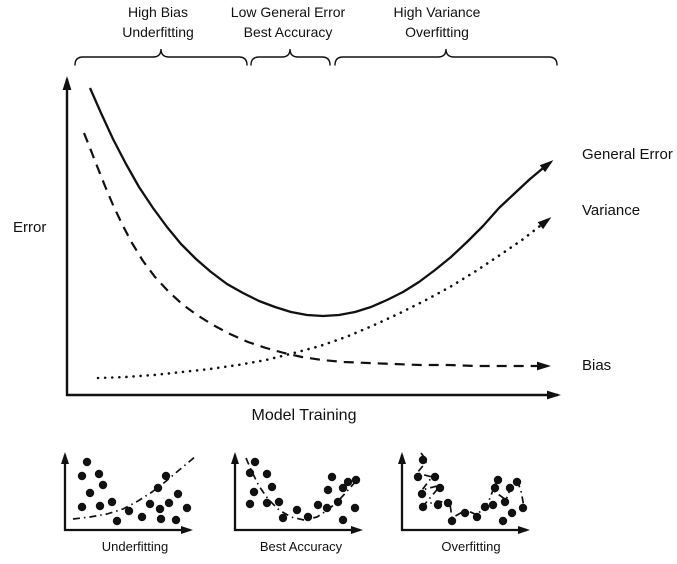  What do you see at coordinates (135, 546) in the screenshot?
I see `caption-underfitting: Underfitting` at bounding box center [135, 546].